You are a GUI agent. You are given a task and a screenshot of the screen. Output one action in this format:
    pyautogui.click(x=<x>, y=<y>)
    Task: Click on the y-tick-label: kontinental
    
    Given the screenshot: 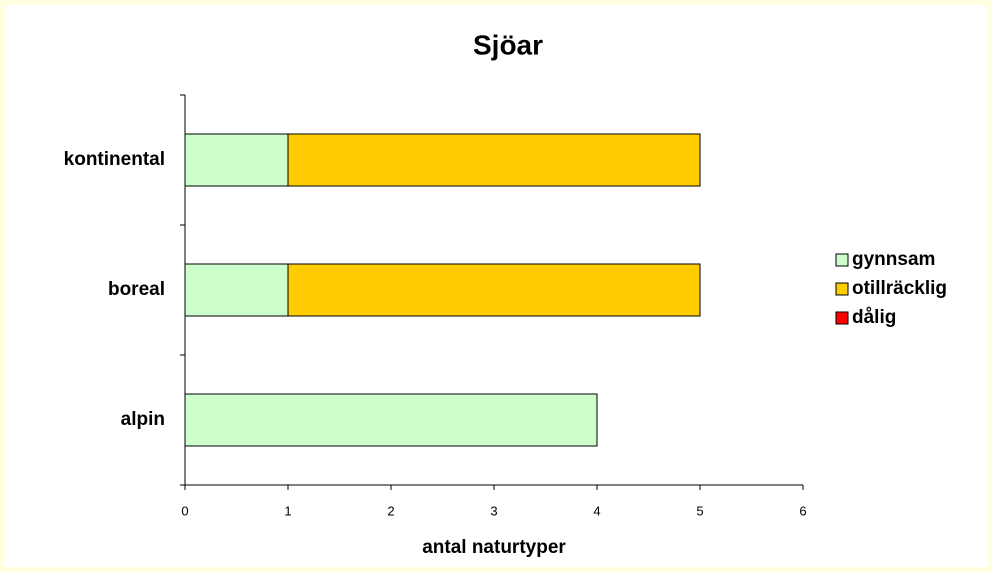 What is the action you would take?
    pyautogui.click(x=114, y=159)
    